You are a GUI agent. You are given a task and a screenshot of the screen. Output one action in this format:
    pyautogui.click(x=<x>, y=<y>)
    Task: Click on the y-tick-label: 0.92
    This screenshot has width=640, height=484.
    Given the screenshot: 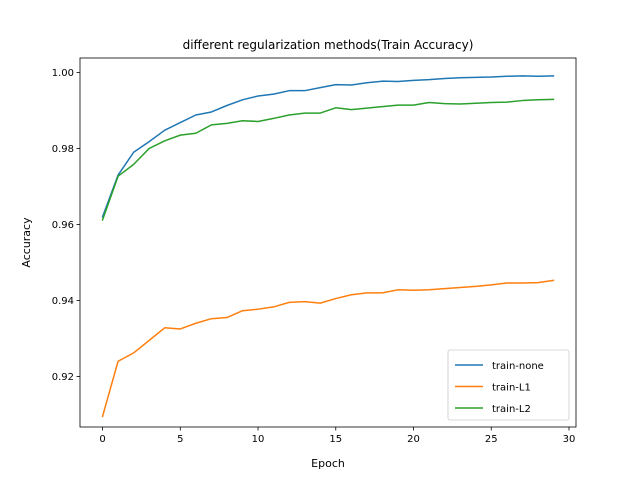 What is the action you would take?
    pyautogui.click(x=63, y=377)
    